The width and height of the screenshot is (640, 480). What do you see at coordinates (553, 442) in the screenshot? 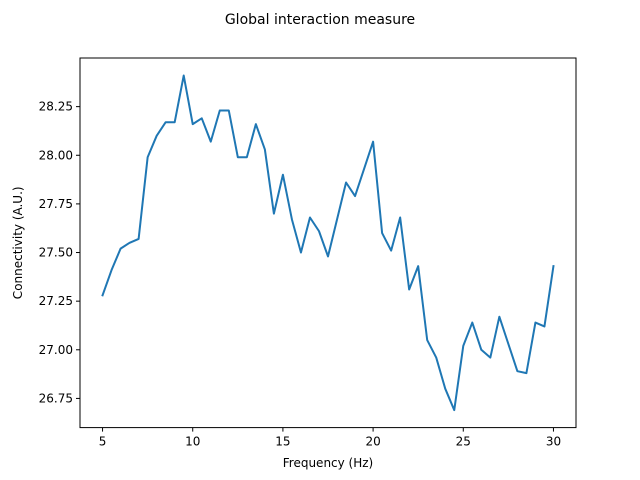
I see `x-tick-label: 30` at bounding box center [553, 442].